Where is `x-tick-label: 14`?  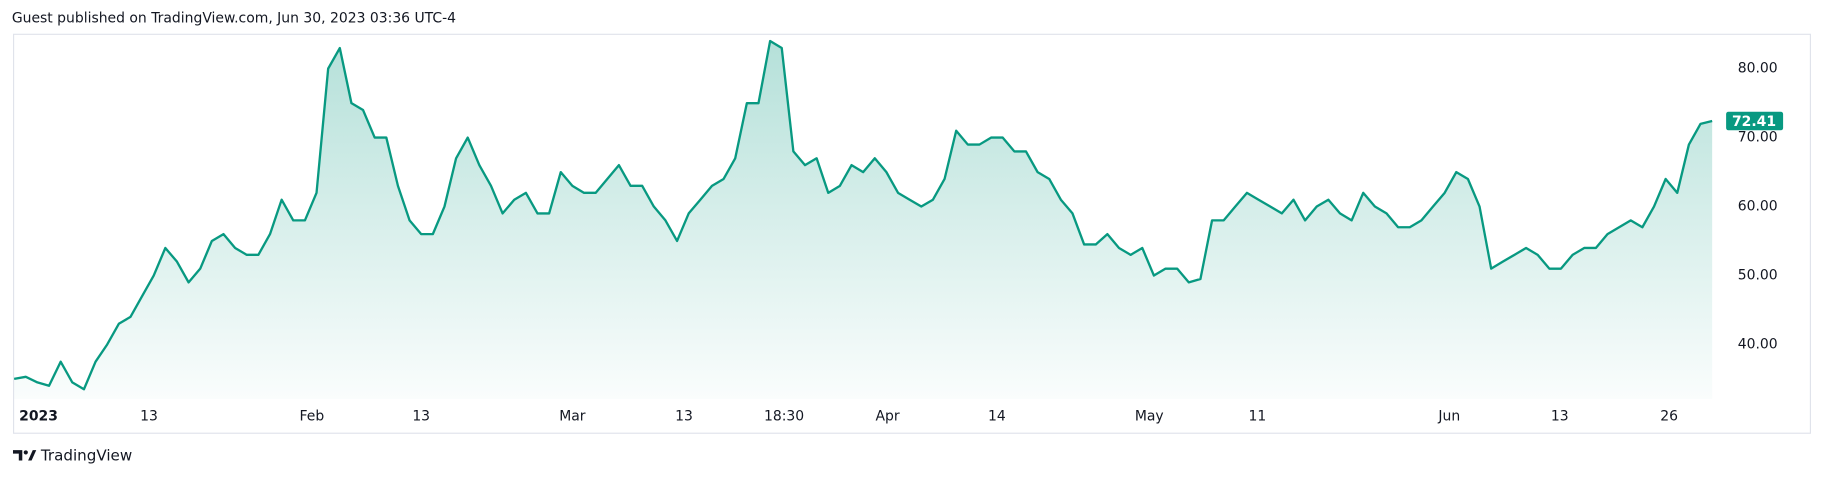
x-tick-label: 14 is located at coordinates (997, 416).